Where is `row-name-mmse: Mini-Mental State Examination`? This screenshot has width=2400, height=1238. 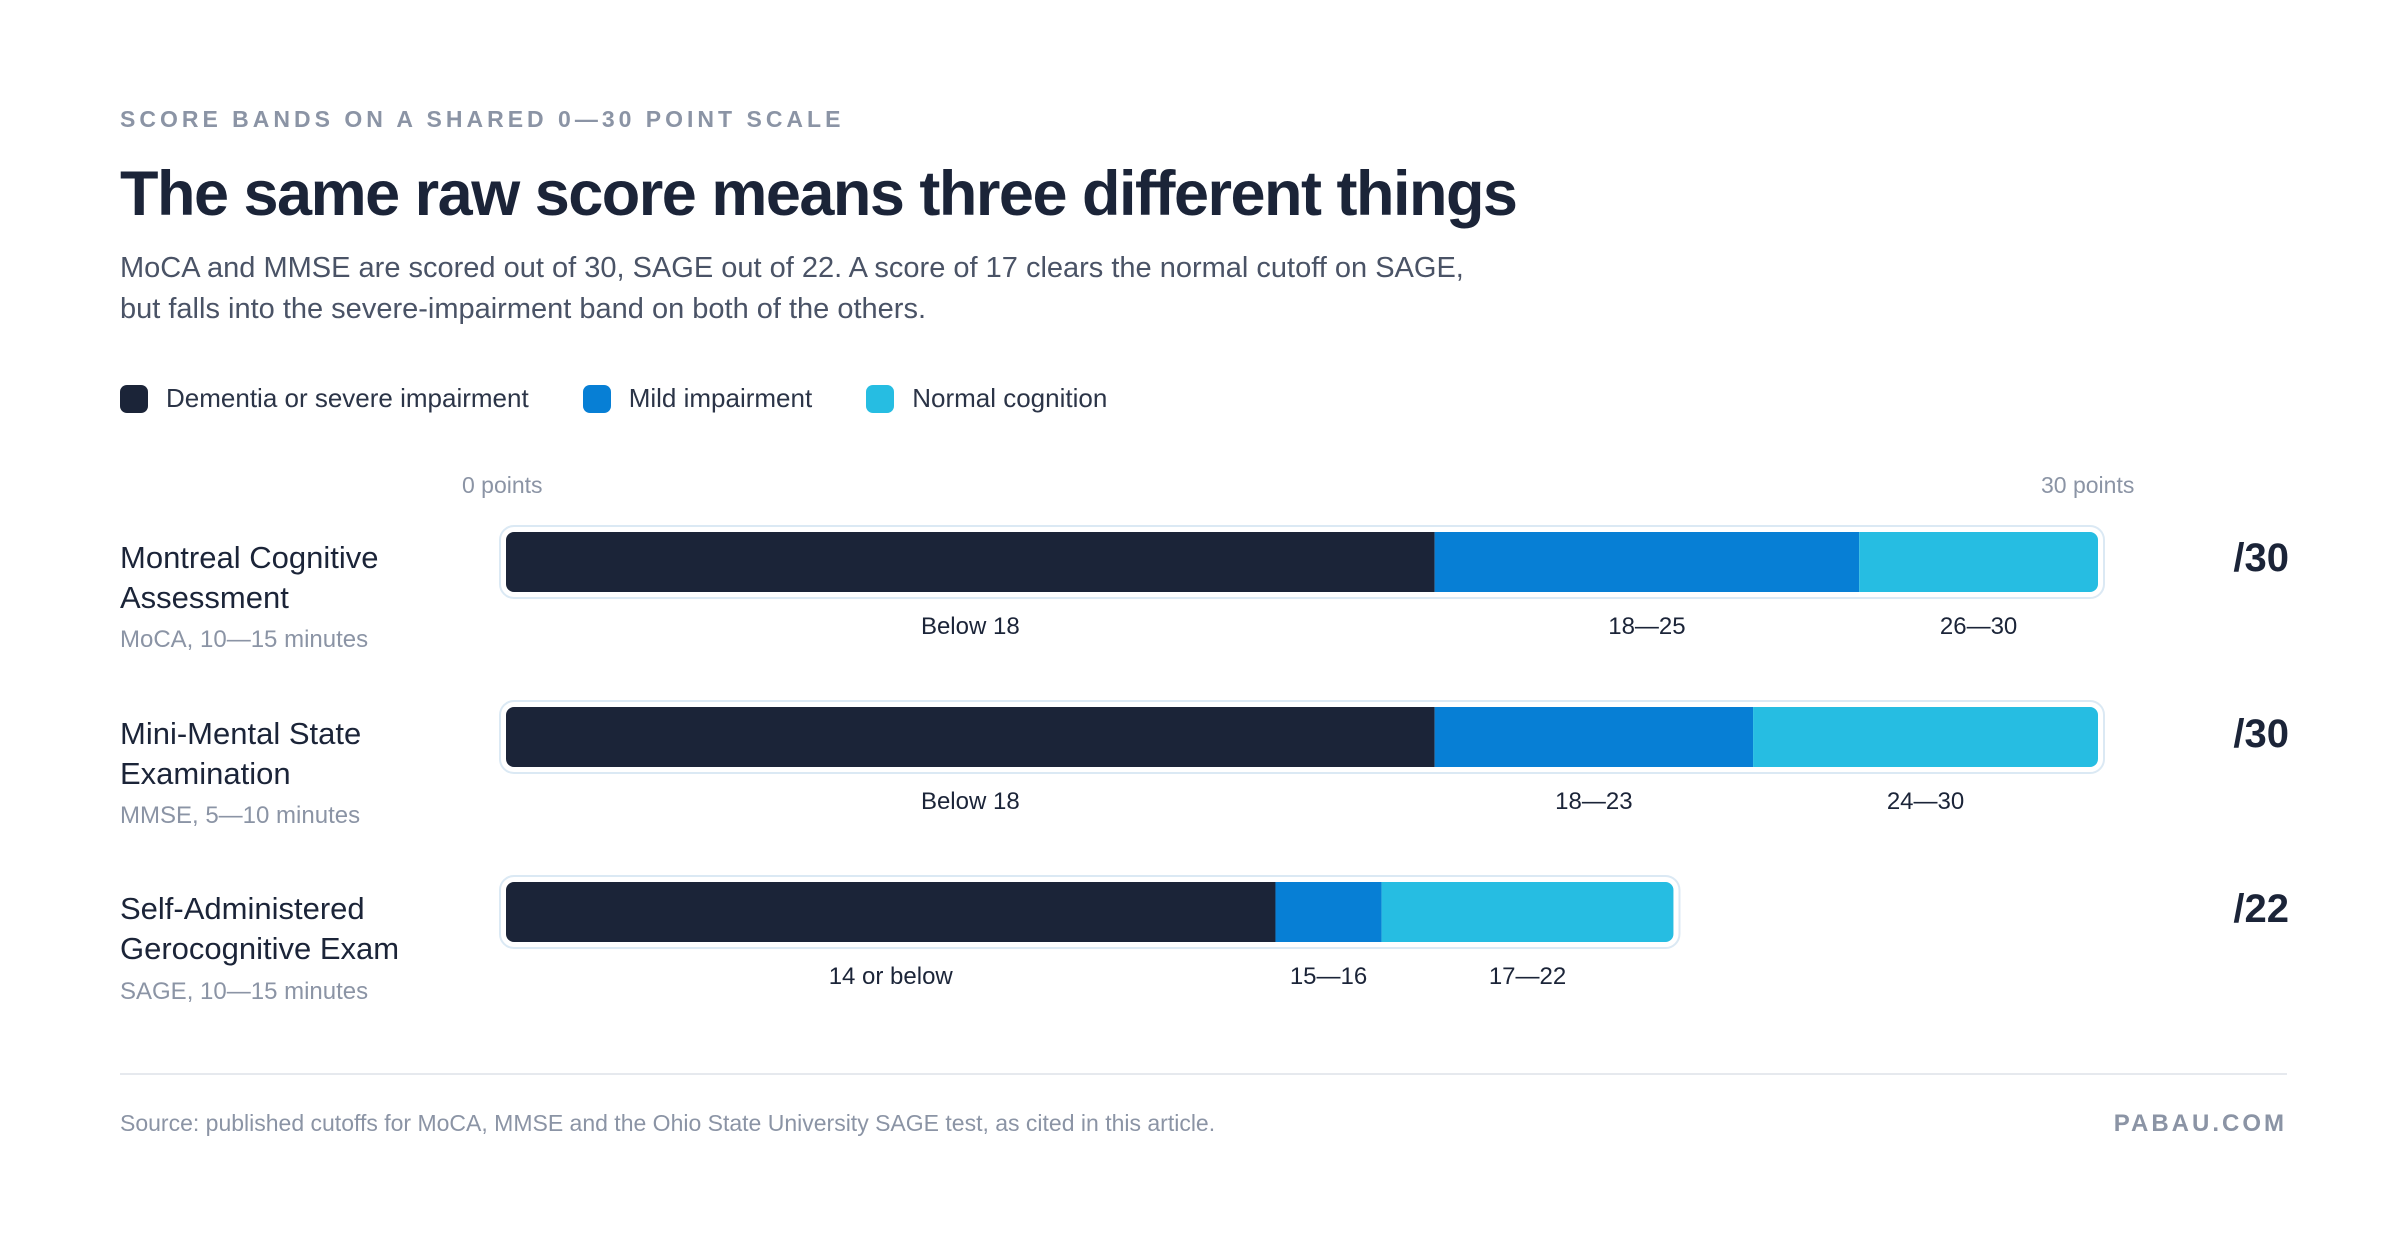 row-name-mmse: Mini-Mental State Examination is located at coordinates (241, 753).